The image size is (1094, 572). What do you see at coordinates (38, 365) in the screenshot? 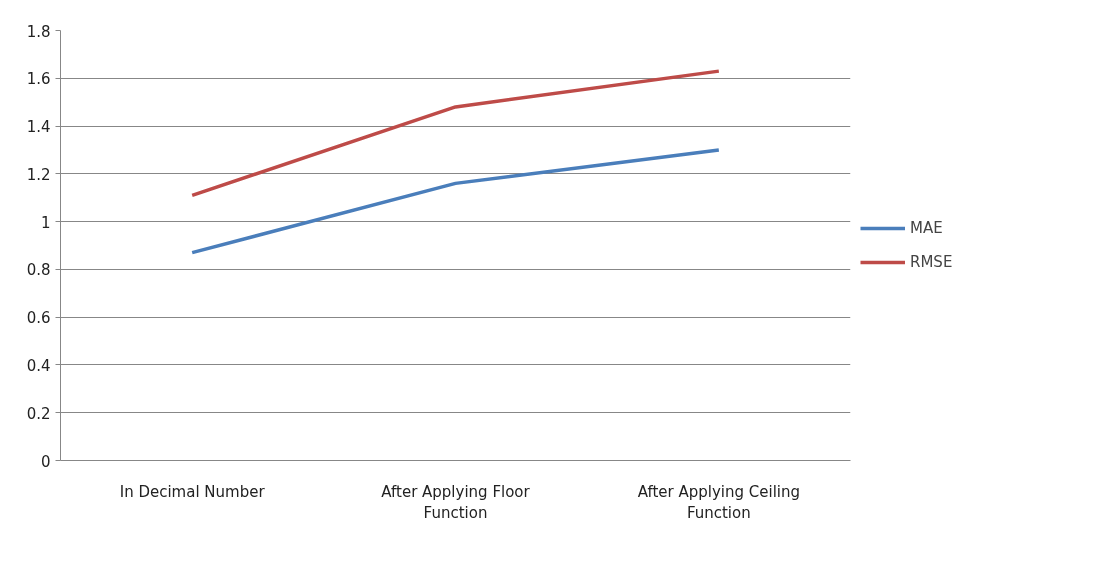
I see `y-tick-label: 0.4` at bounding box center [38, 365].